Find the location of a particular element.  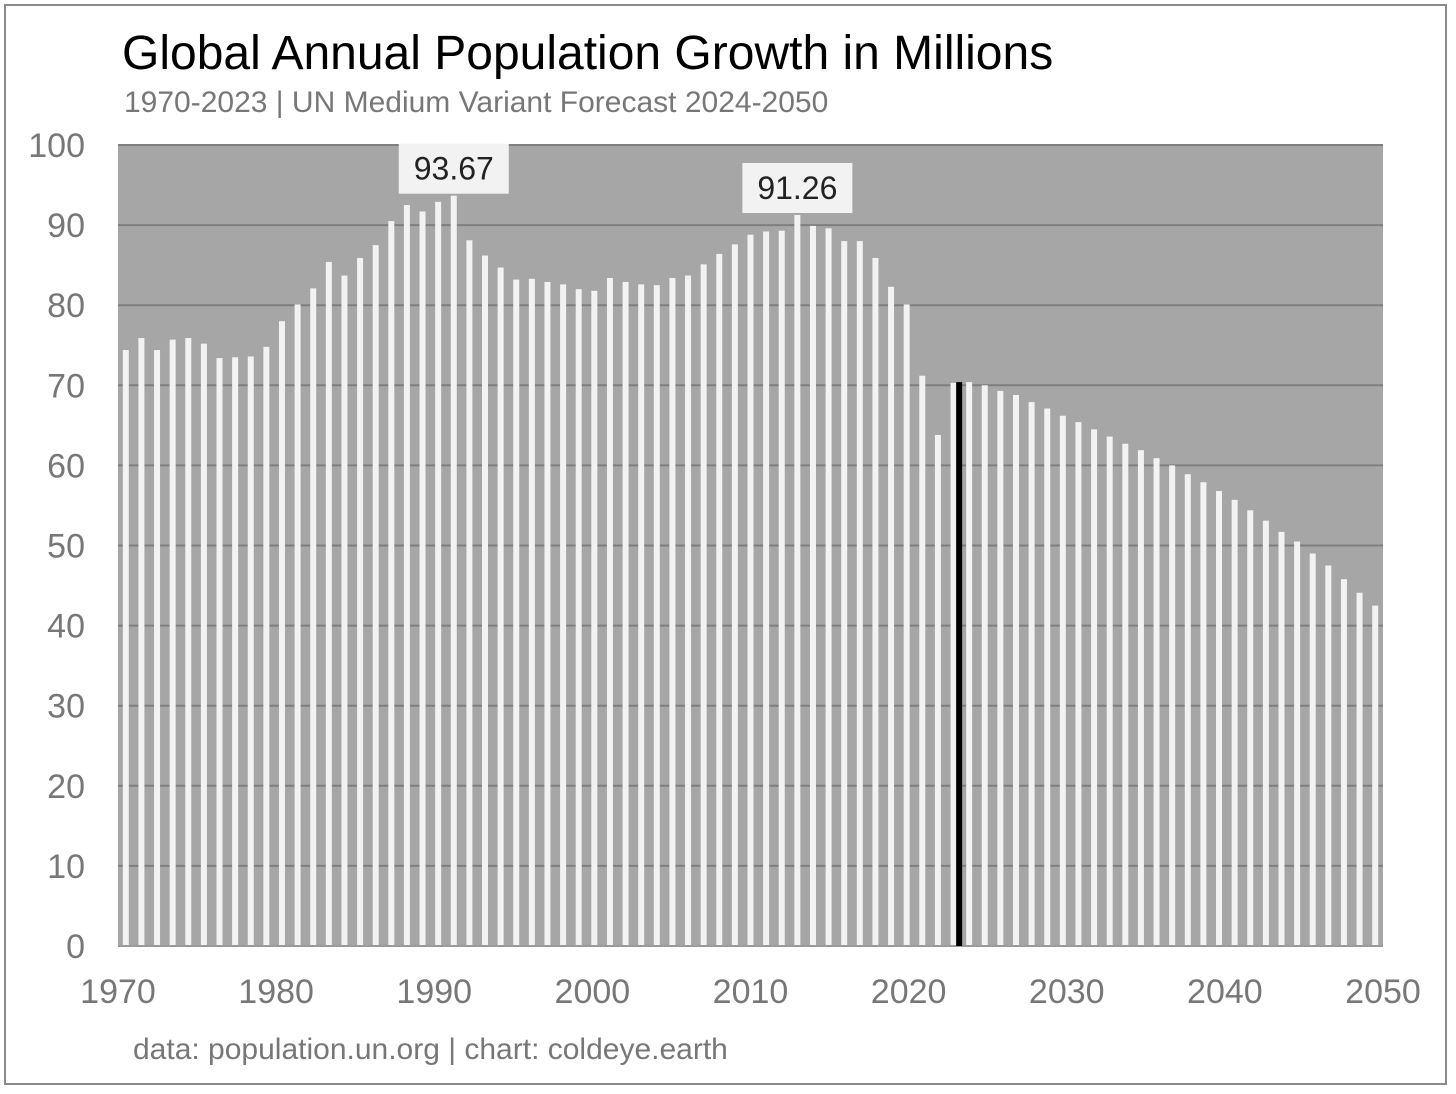

y-tick-label: 10 is located at coordinates (66, 867).